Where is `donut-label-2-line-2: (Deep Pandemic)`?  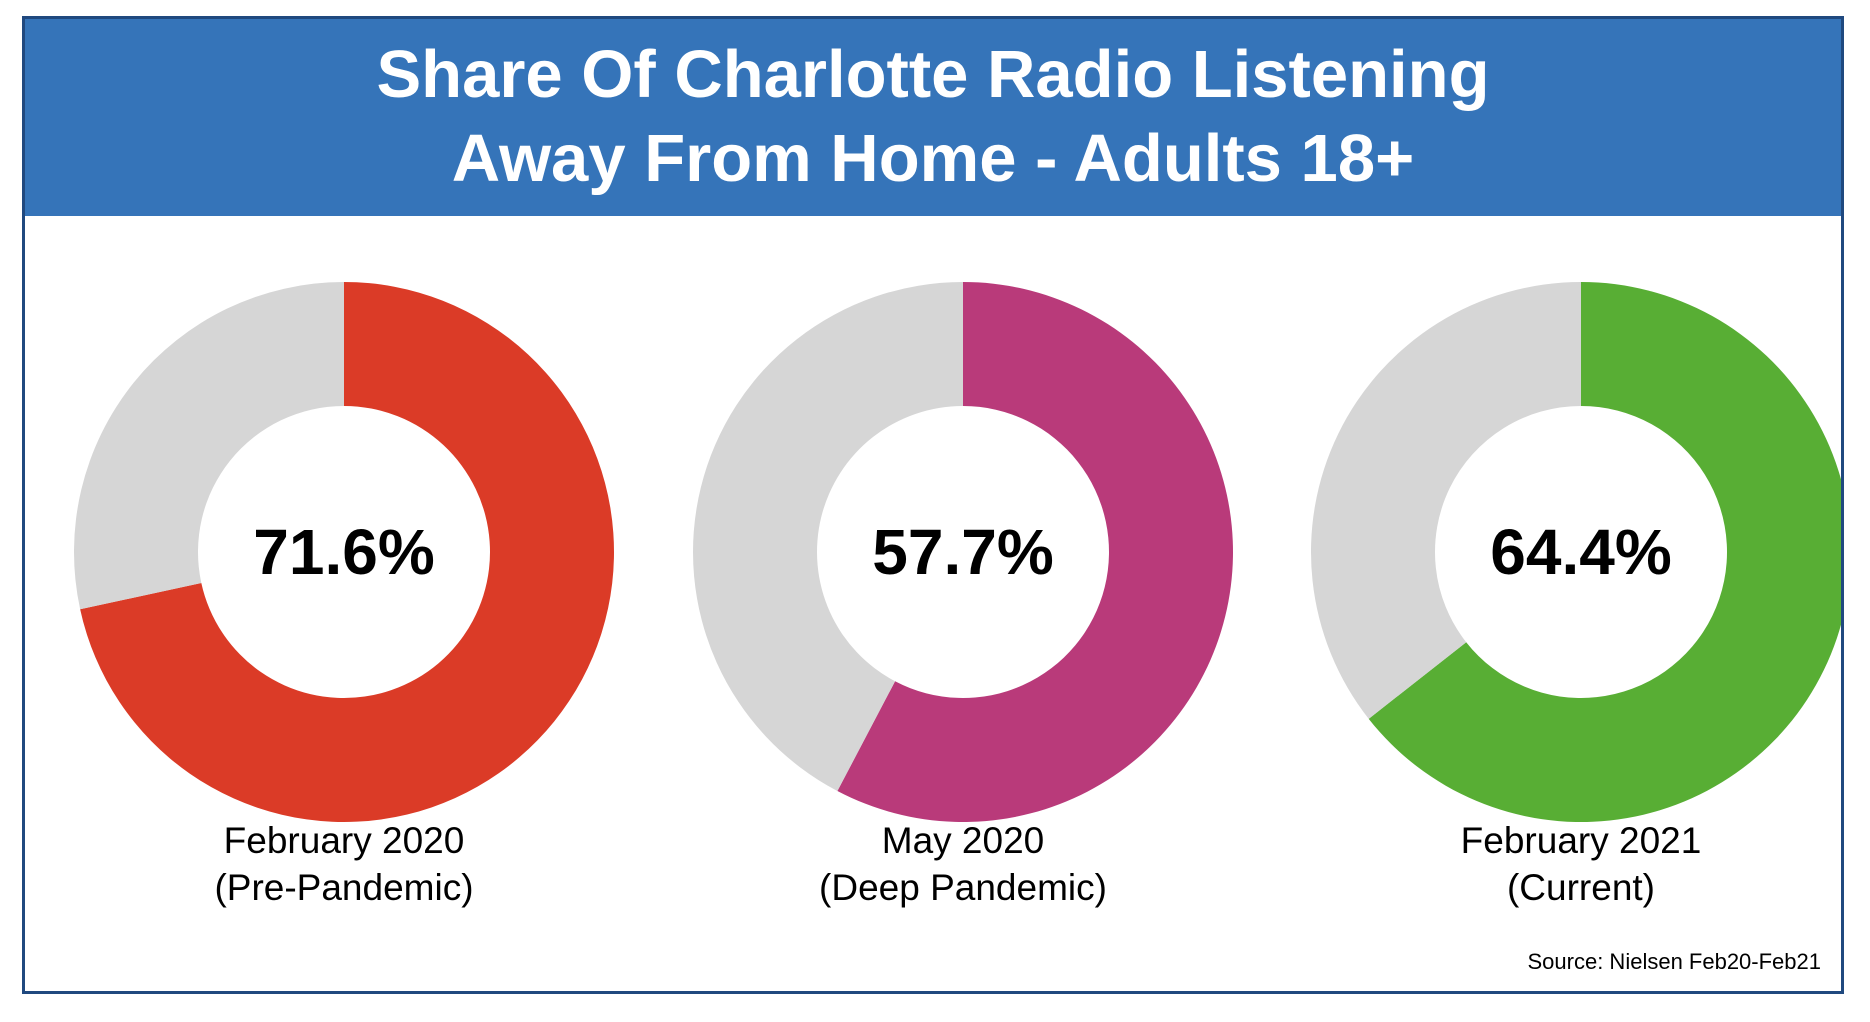
donut-label-2-line-2: (Deep Pandemic) is located at coordinates (963, 887).